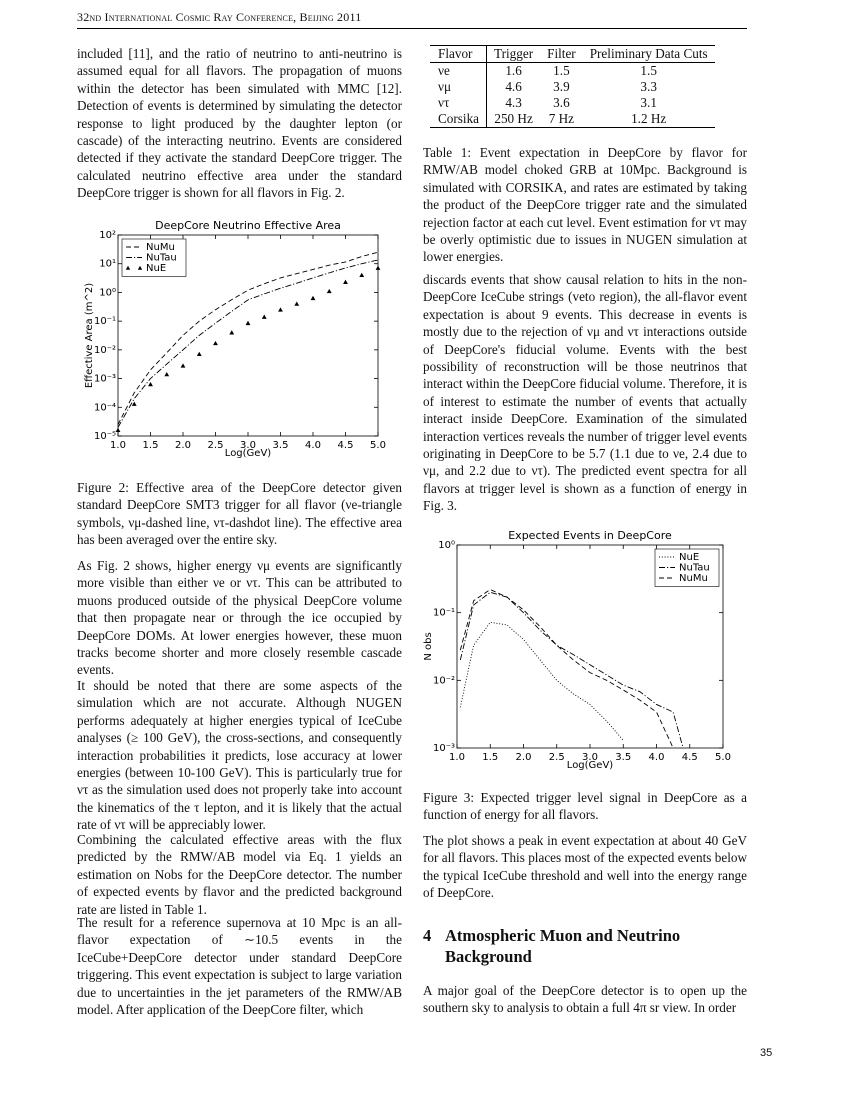 This screenshot has height=1100, width=850. I want to click on x-axis-label: Log(GeV), so click(590, 765).